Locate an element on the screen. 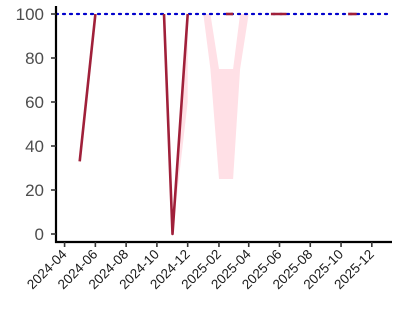 The image size is (394, 320). y-tick-label-40: 40 is located at coordinates (34, 146).